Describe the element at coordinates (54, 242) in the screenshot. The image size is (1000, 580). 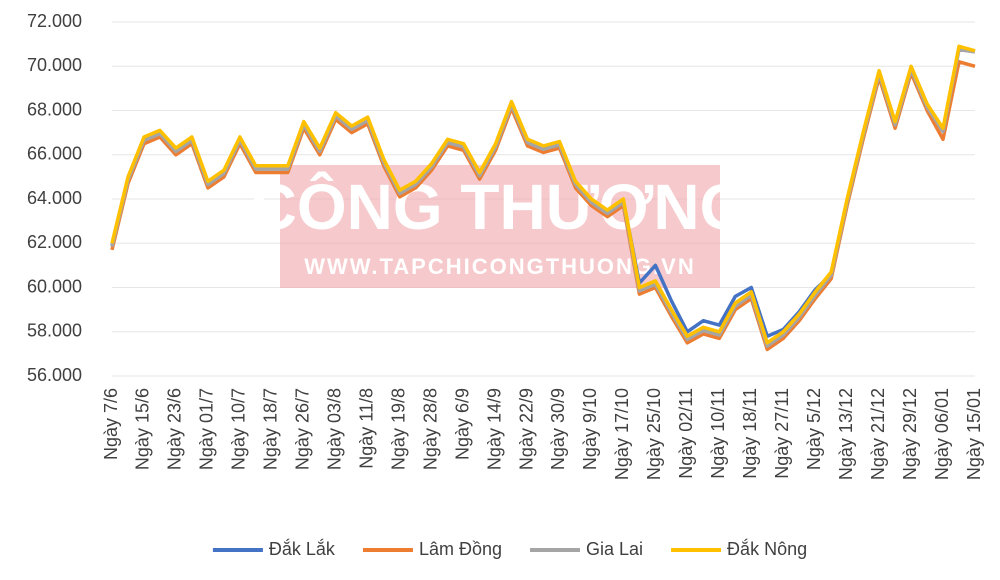
I see `y-tick-label: 62.000` at that location.